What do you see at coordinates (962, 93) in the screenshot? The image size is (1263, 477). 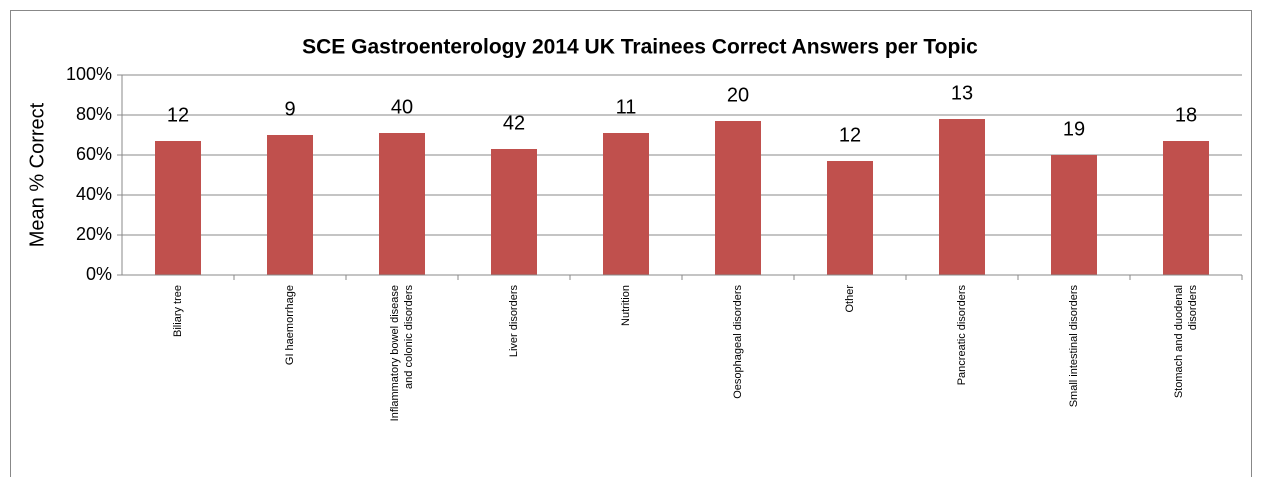 I see `bar-label: 13` at bounding box center [962, 93].